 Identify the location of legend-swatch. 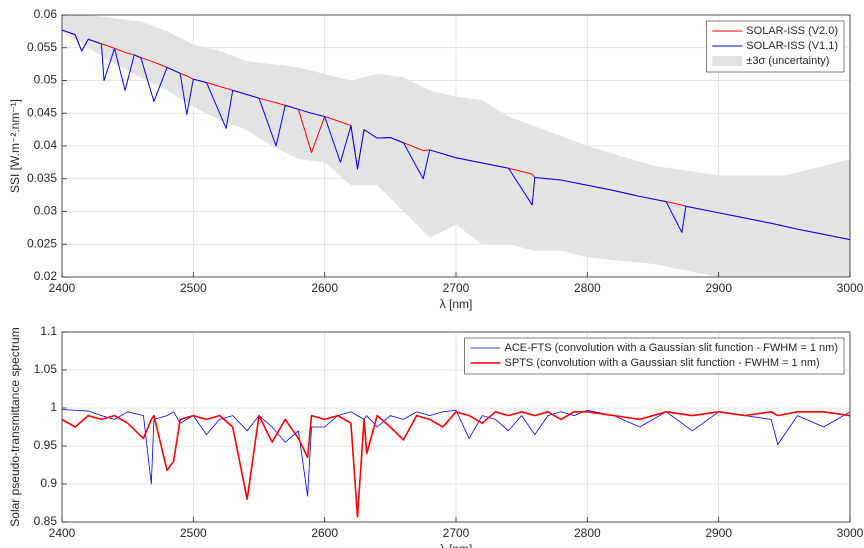
(727, 61).